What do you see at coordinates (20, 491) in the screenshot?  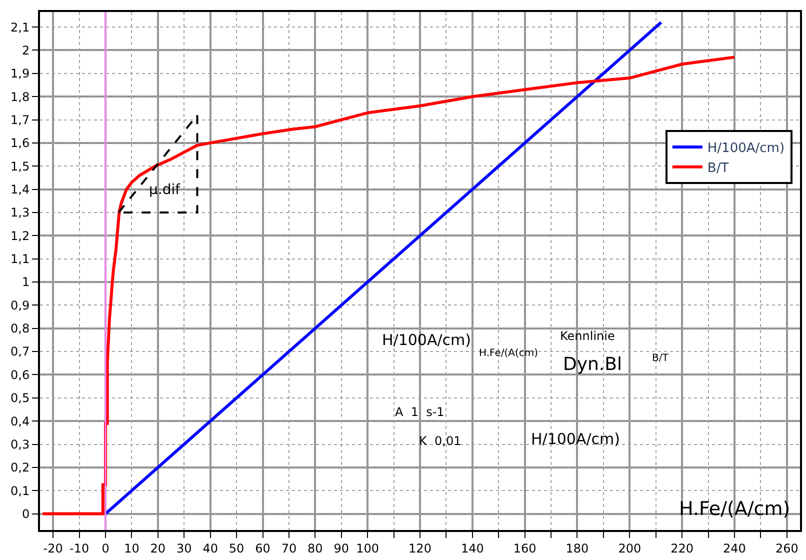 I see `y-tick-label: 0,1` at bounding box center [20, 491].